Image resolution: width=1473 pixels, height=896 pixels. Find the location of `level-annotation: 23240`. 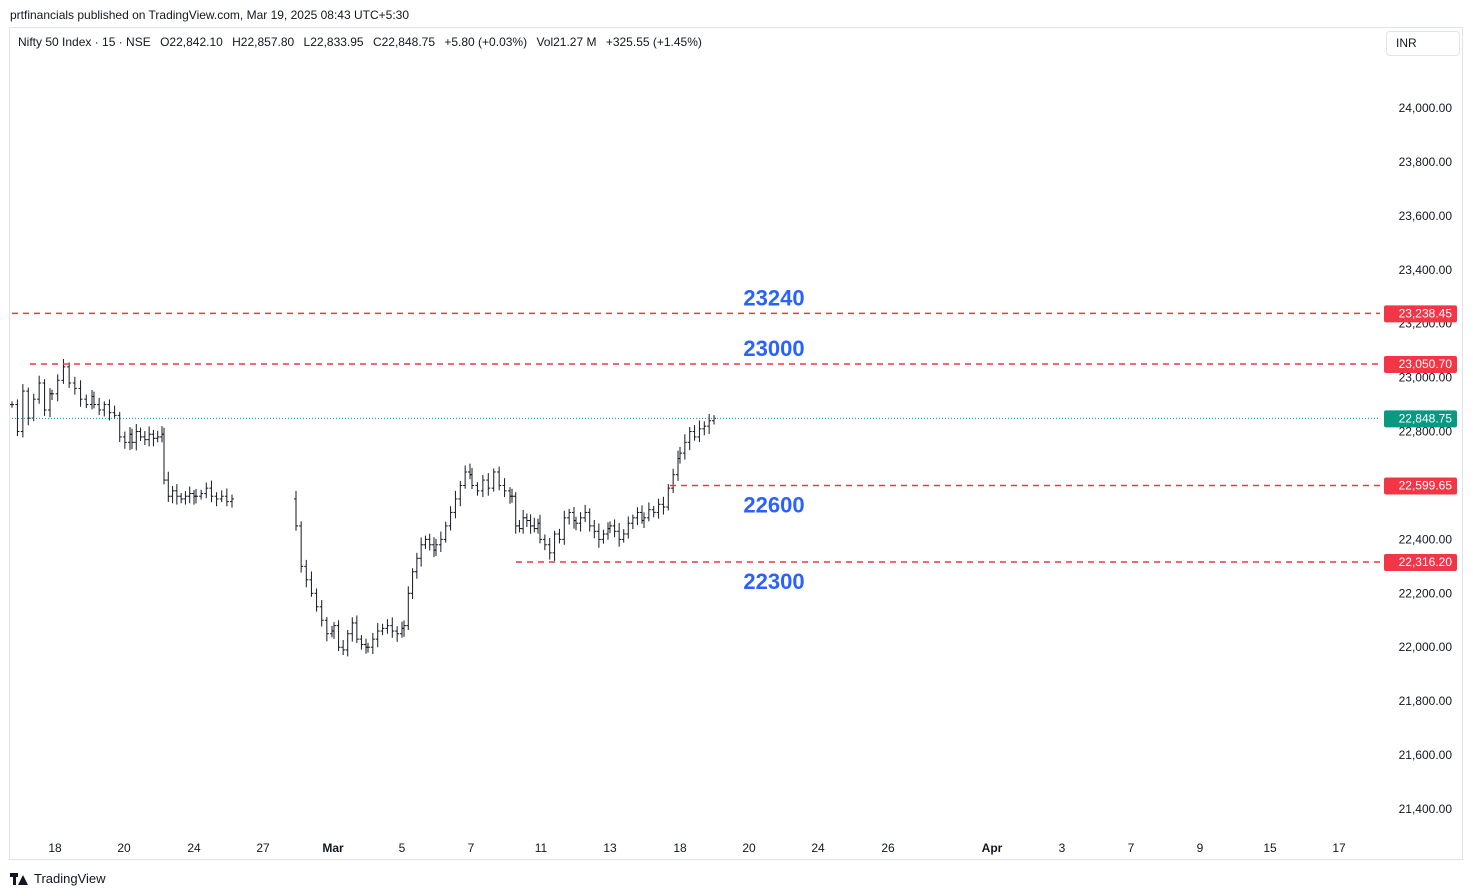

level-annotation: 23240 is located at coordinates (773, 297).